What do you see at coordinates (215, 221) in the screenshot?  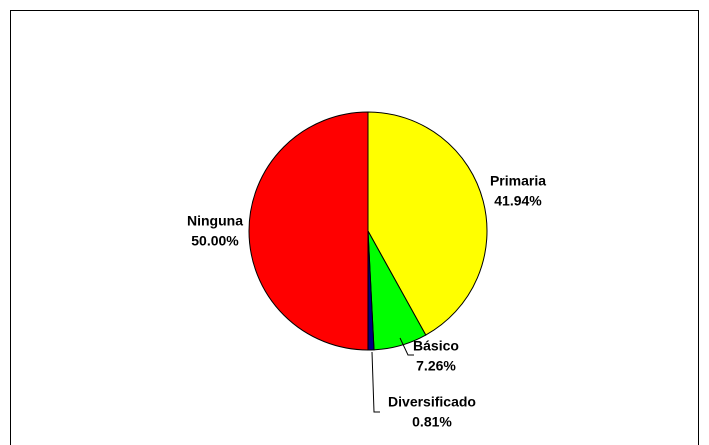 I see `slice-label: Ninguna` at bounding box center [215, 221].